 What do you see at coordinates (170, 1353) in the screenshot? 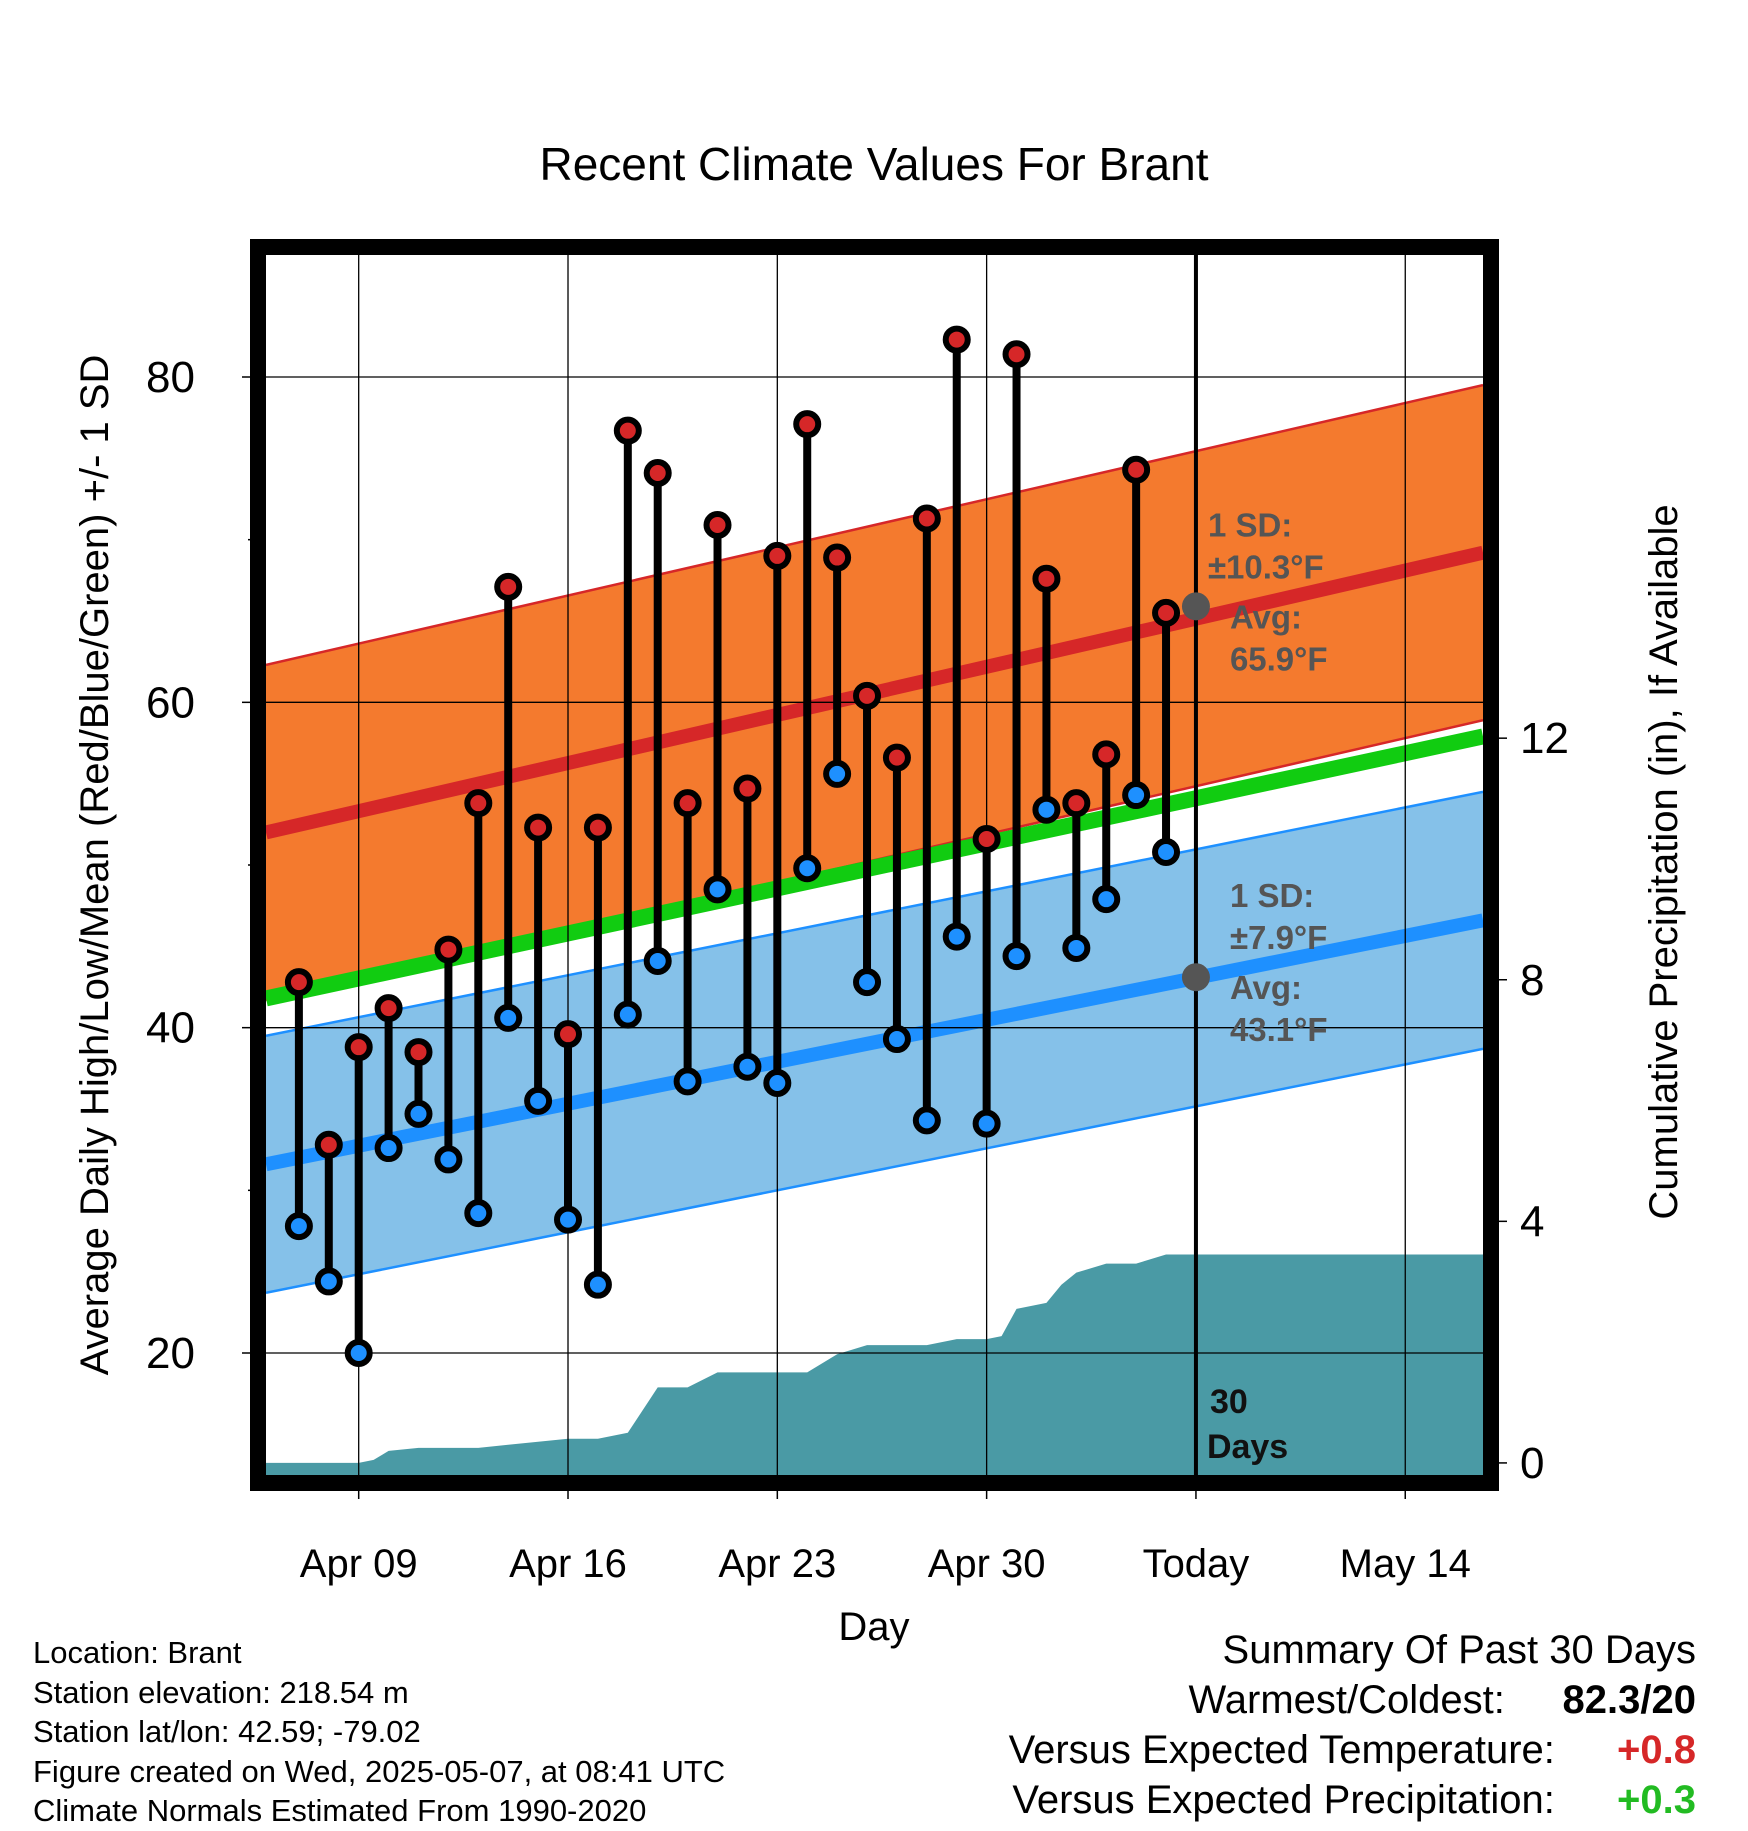
I see `y-tick-label: 20` at bounding box center [170, 1353].